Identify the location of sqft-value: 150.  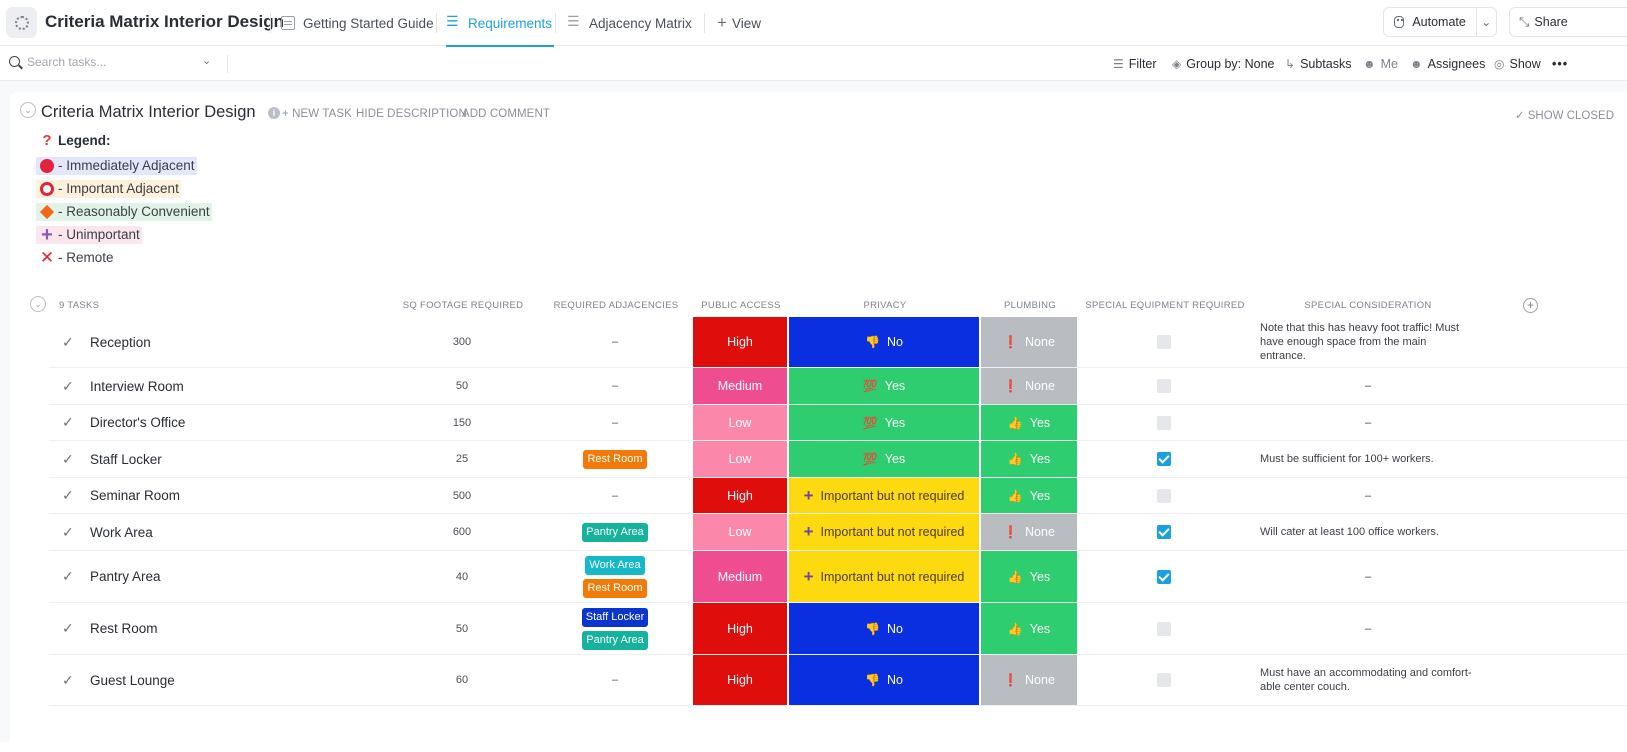
(462, 422).